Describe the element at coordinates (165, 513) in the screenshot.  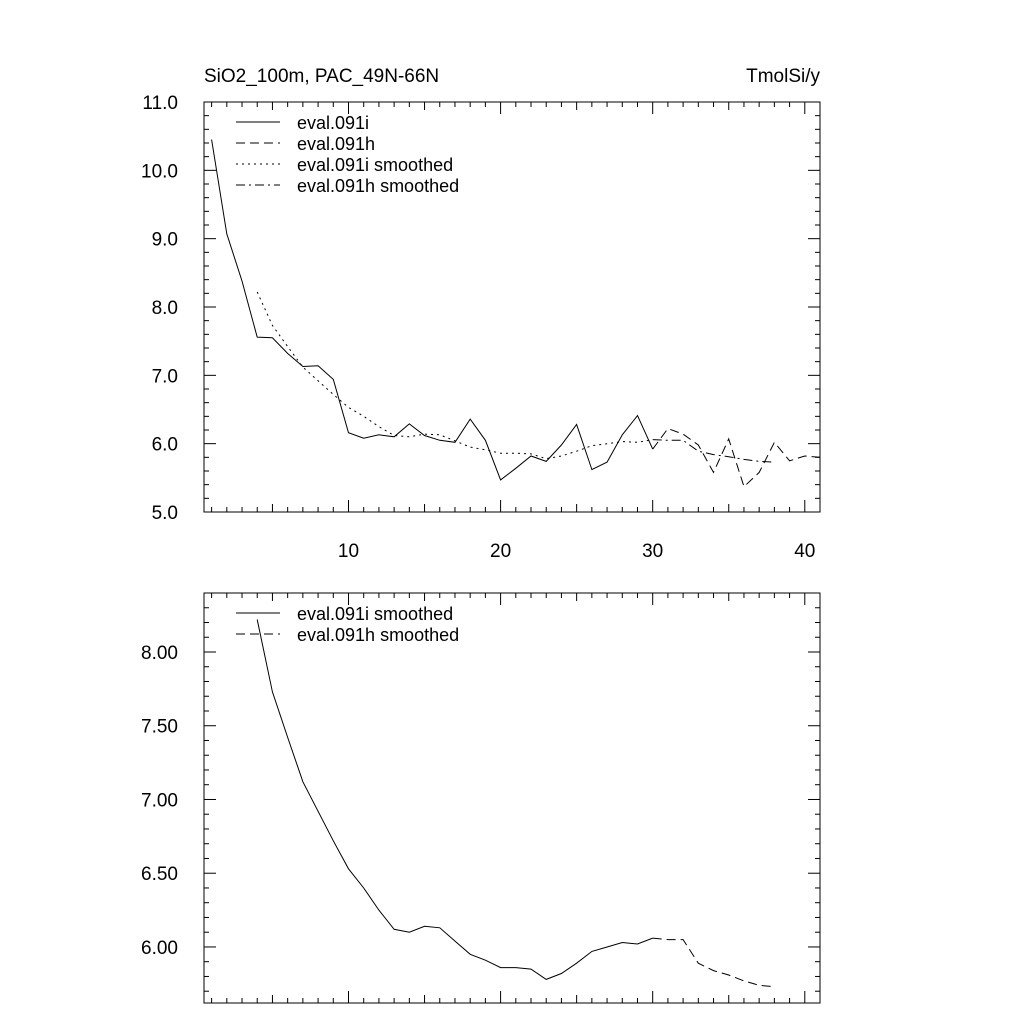
I see `y-tick-label: 5.0` at that location.